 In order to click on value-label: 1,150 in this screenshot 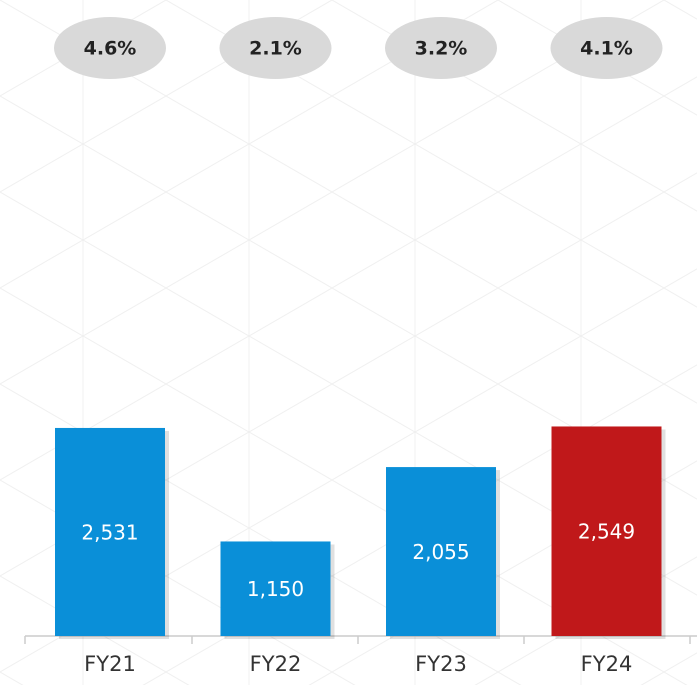, I will do `click(275, 589)`.